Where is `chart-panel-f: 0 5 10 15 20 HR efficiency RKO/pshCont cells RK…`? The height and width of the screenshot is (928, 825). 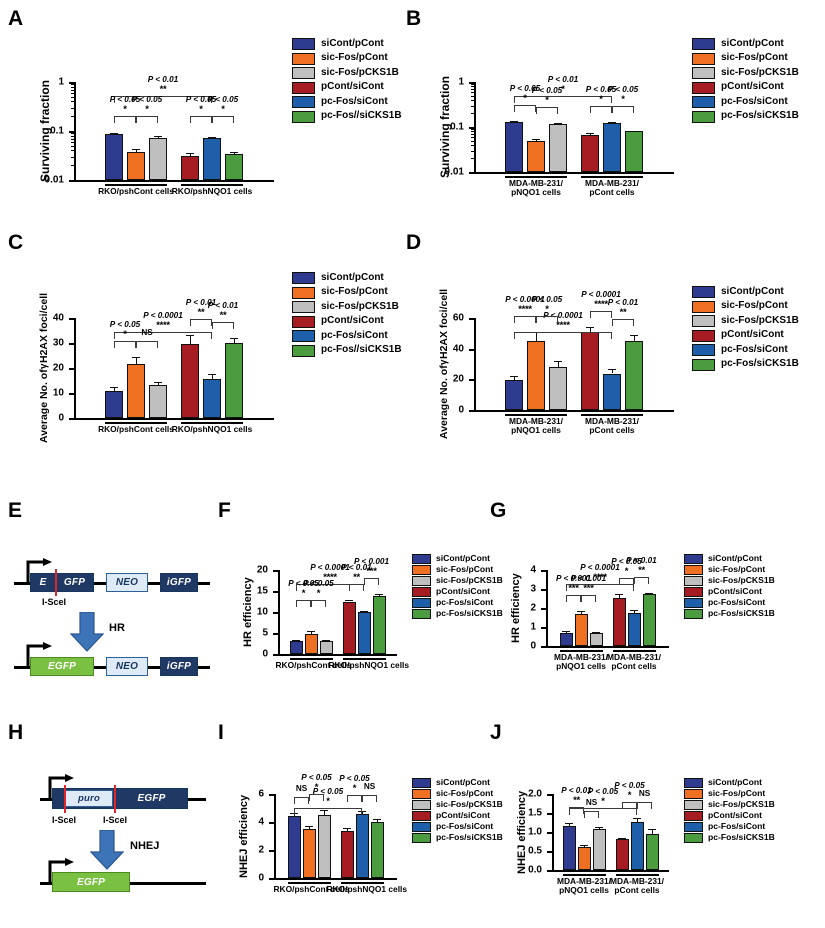
chart-panel-f: 0 5 10 15 20 HR efficiency RKO/pshCont cells RK… is located at coordinates (325, 600).